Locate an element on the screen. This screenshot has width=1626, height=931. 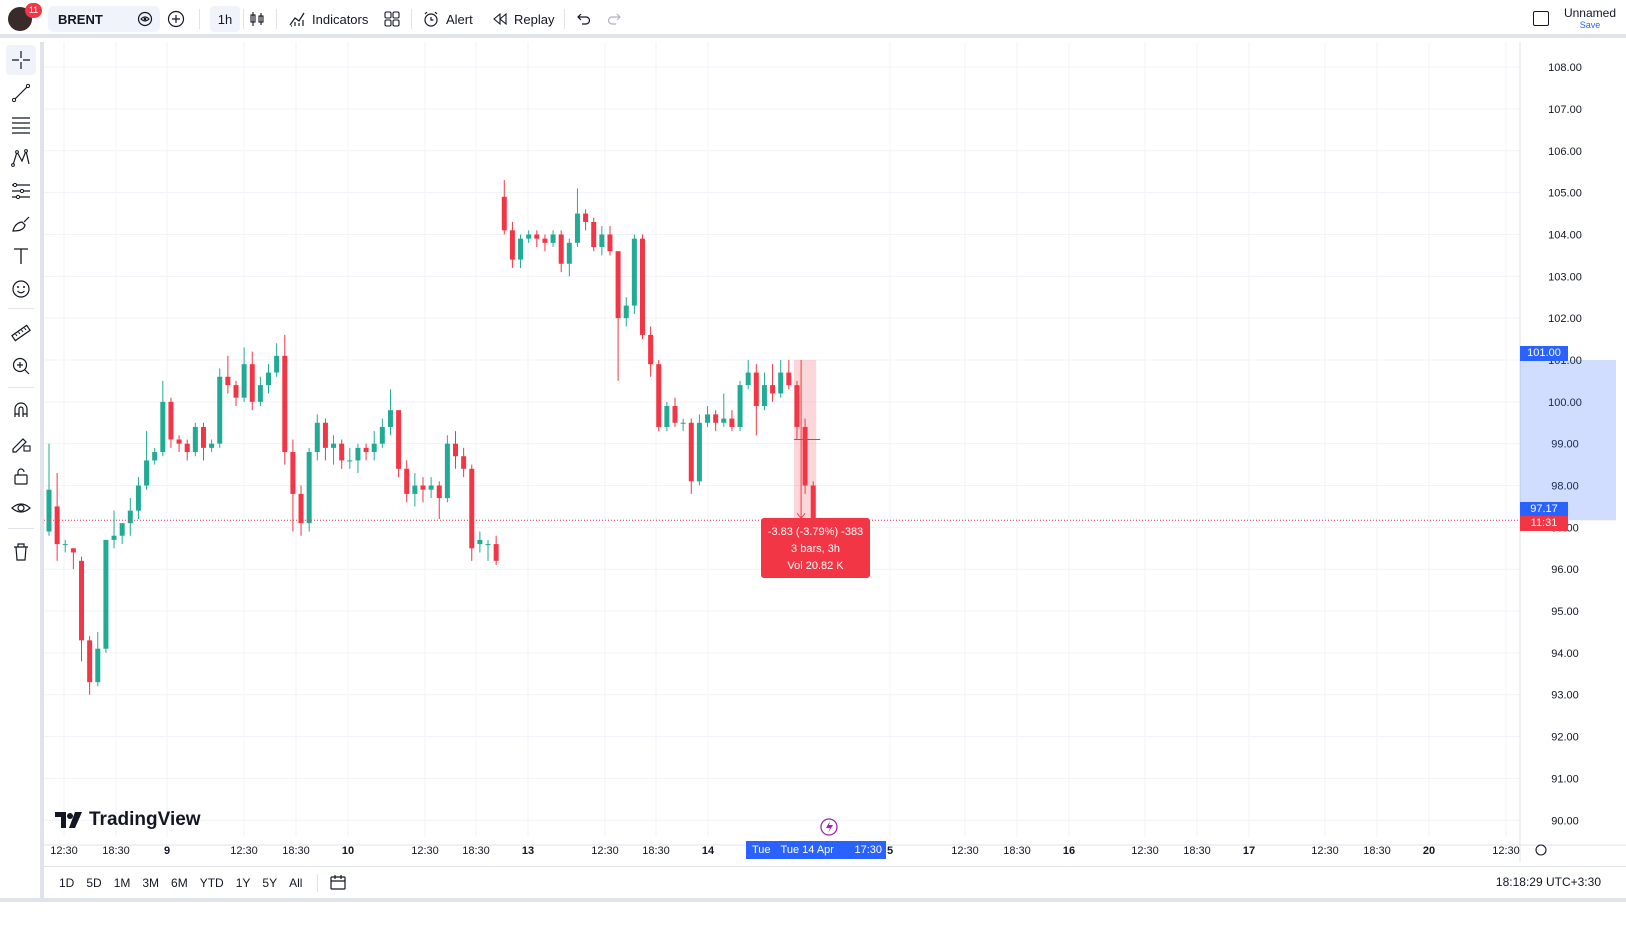
indicators-label: Indicators is located at coordinates (340, 19).